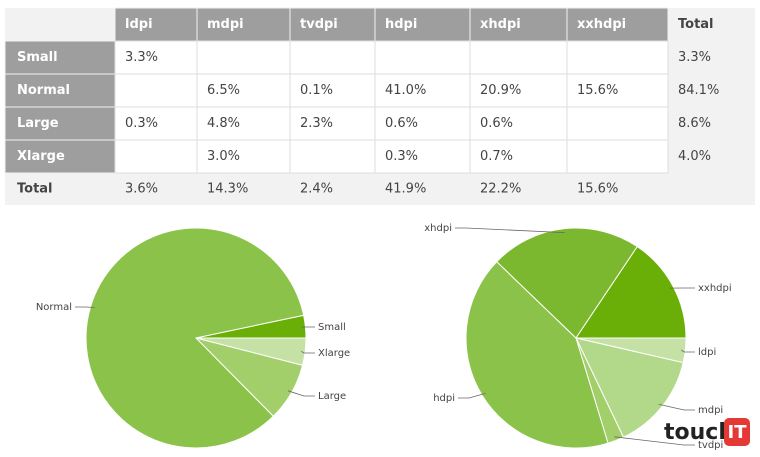 The image size is (760, 457). Describe the element at coordinates (225, 24) in the screenshot. I see `column-header: mdpi` at that location.